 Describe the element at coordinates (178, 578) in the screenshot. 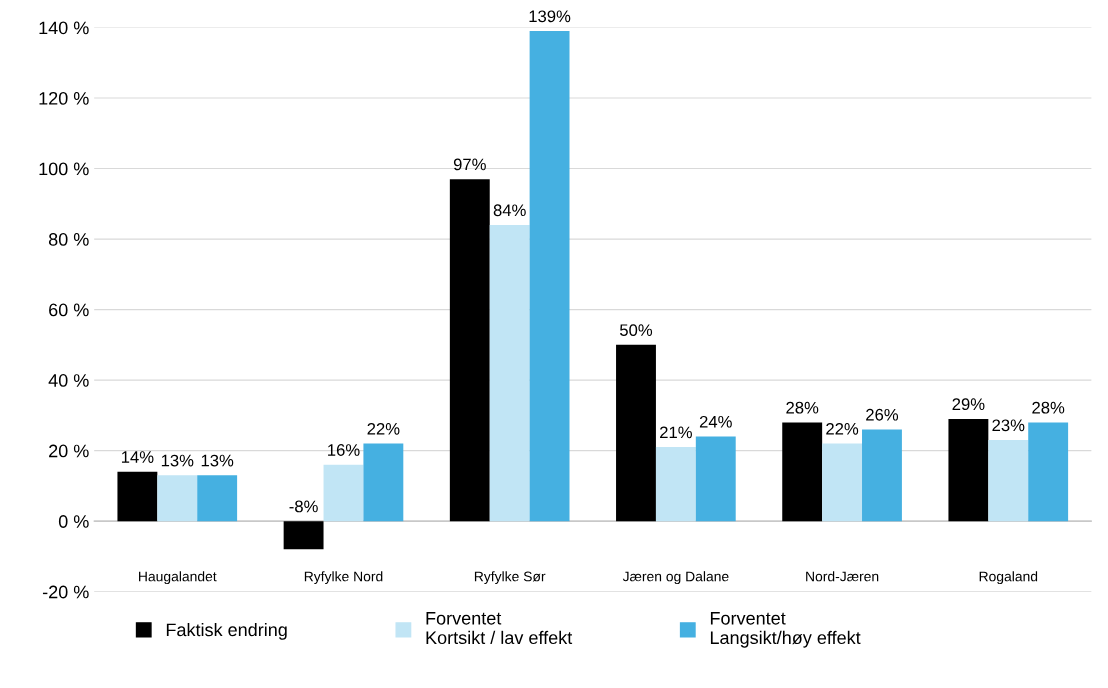

I see `x-tick-label: Haugalandet` at that location.